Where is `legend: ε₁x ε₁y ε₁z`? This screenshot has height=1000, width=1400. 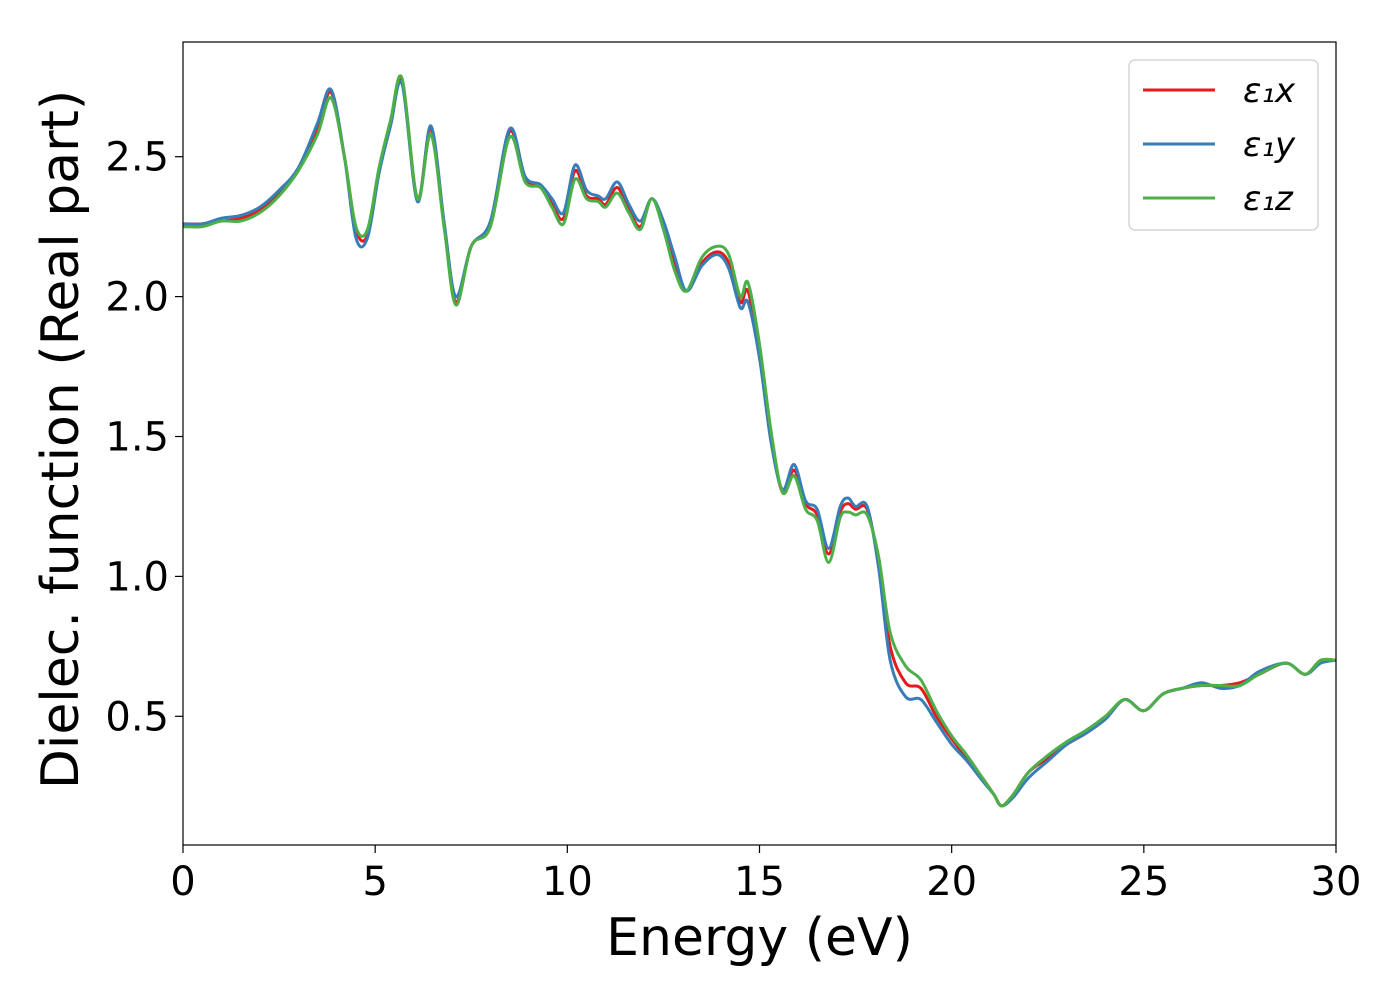 legend: ε₁x ε₁y ε₁z is located at coordinates (1223, 145).